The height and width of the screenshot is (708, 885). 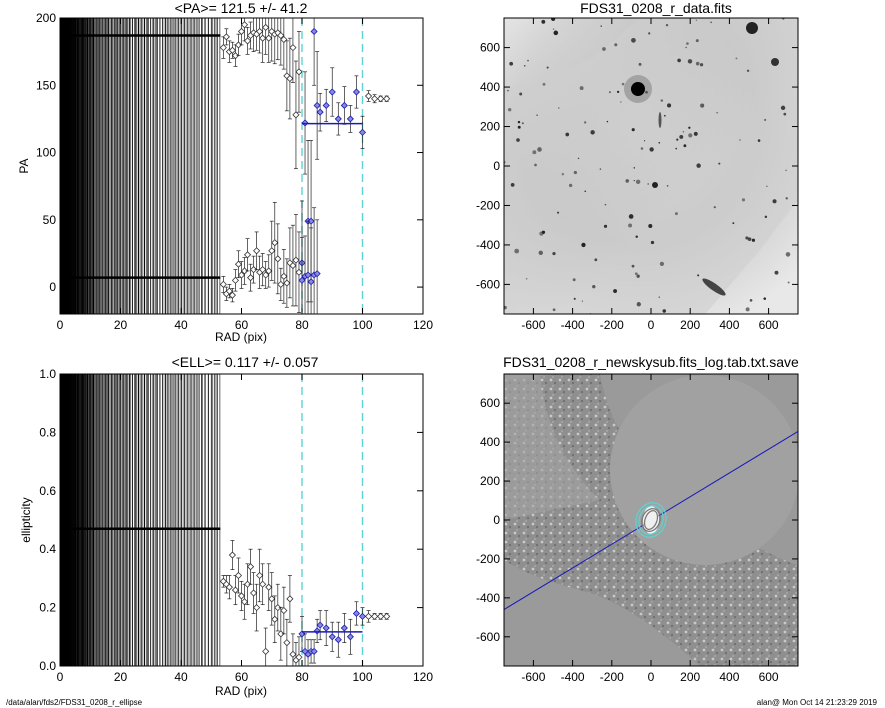 What do you see at coordinates (241, 337) in the screenshot?
I see `pa-xlabel: RAD (pix)` at bounding box center [241, 337].